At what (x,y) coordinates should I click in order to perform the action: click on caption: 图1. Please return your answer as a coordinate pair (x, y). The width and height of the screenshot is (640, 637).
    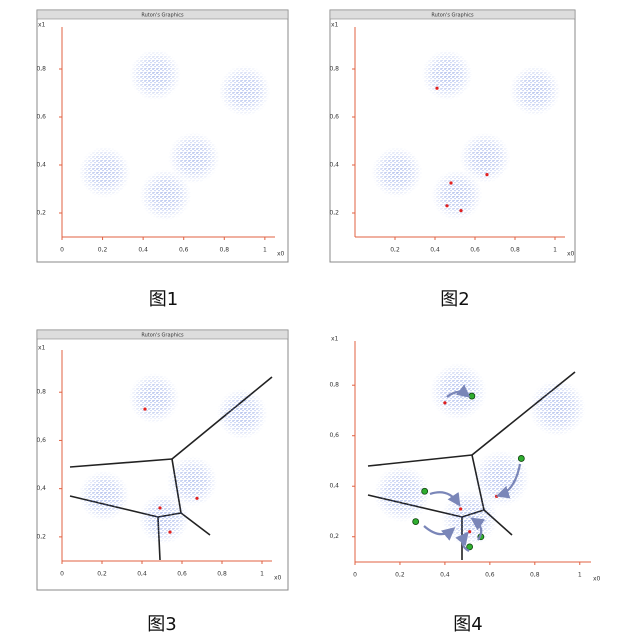
    Looking at the image, I should click on (163, 299).